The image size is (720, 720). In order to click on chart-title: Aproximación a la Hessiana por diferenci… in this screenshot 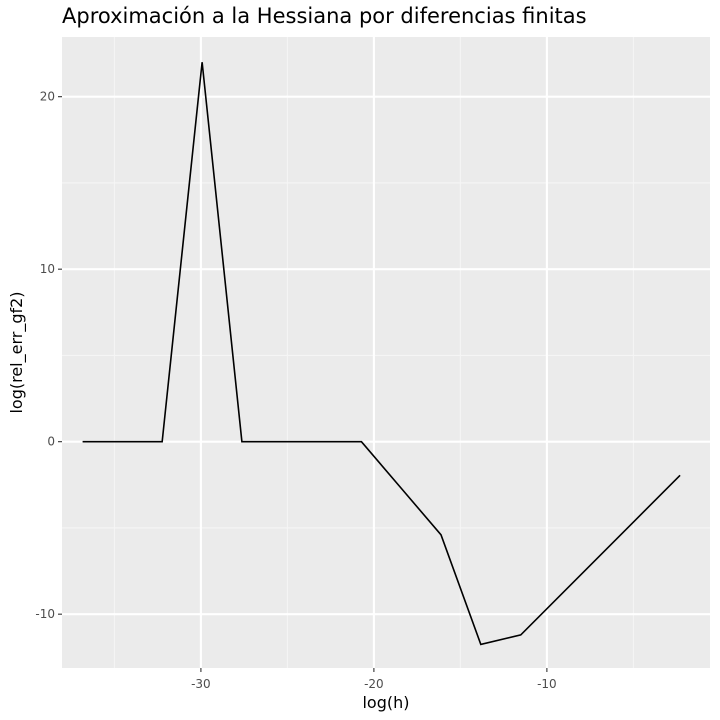, I will do `click(324, 16)`.